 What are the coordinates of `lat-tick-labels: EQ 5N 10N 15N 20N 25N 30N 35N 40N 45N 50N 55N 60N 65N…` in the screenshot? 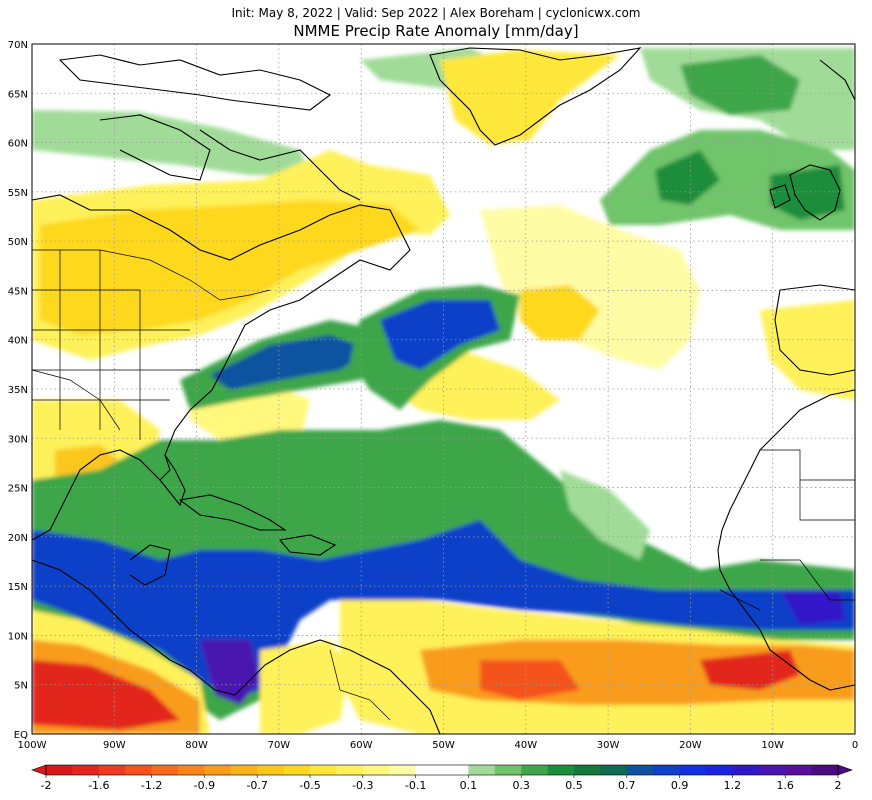 It's located at (18, 390).